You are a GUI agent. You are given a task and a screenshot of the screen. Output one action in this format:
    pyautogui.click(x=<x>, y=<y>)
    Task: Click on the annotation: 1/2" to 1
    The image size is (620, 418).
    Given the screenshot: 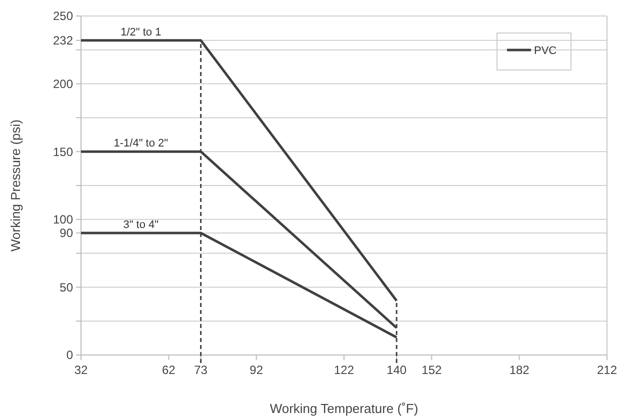 What is the action you would take?
    pyautogui.click(x=141, y=32)
    